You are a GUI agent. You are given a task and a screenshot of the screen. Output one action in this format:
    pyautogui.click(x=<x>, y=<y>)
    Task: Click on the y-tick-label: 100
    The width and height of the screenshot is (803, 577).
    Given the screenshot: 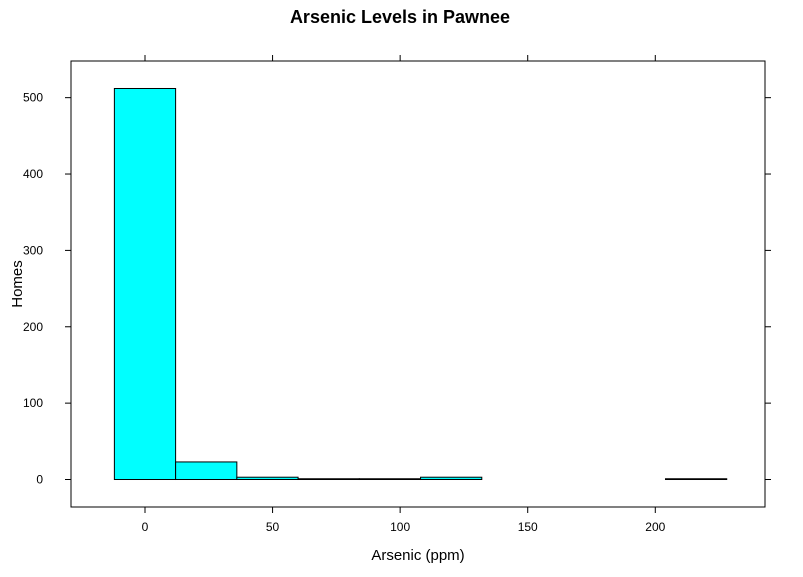 What is the action you would take?
    pyautogui.click(x=33, y=403)
    